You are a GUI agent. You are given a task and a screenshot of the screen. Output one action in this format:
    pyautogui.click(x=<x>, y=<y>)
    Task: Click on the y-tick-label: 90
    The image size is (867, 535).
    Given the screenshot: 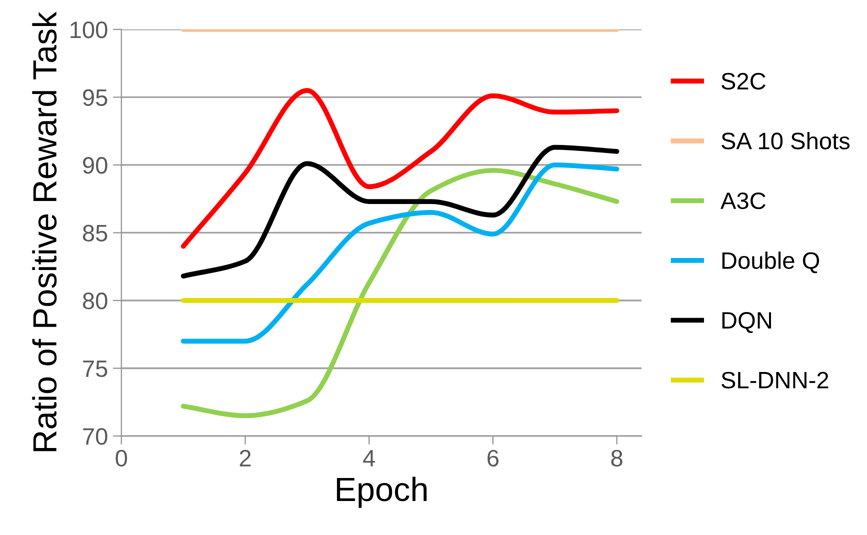 What is the action you would take?
    pyautogui.click(x=95, y=165)
    